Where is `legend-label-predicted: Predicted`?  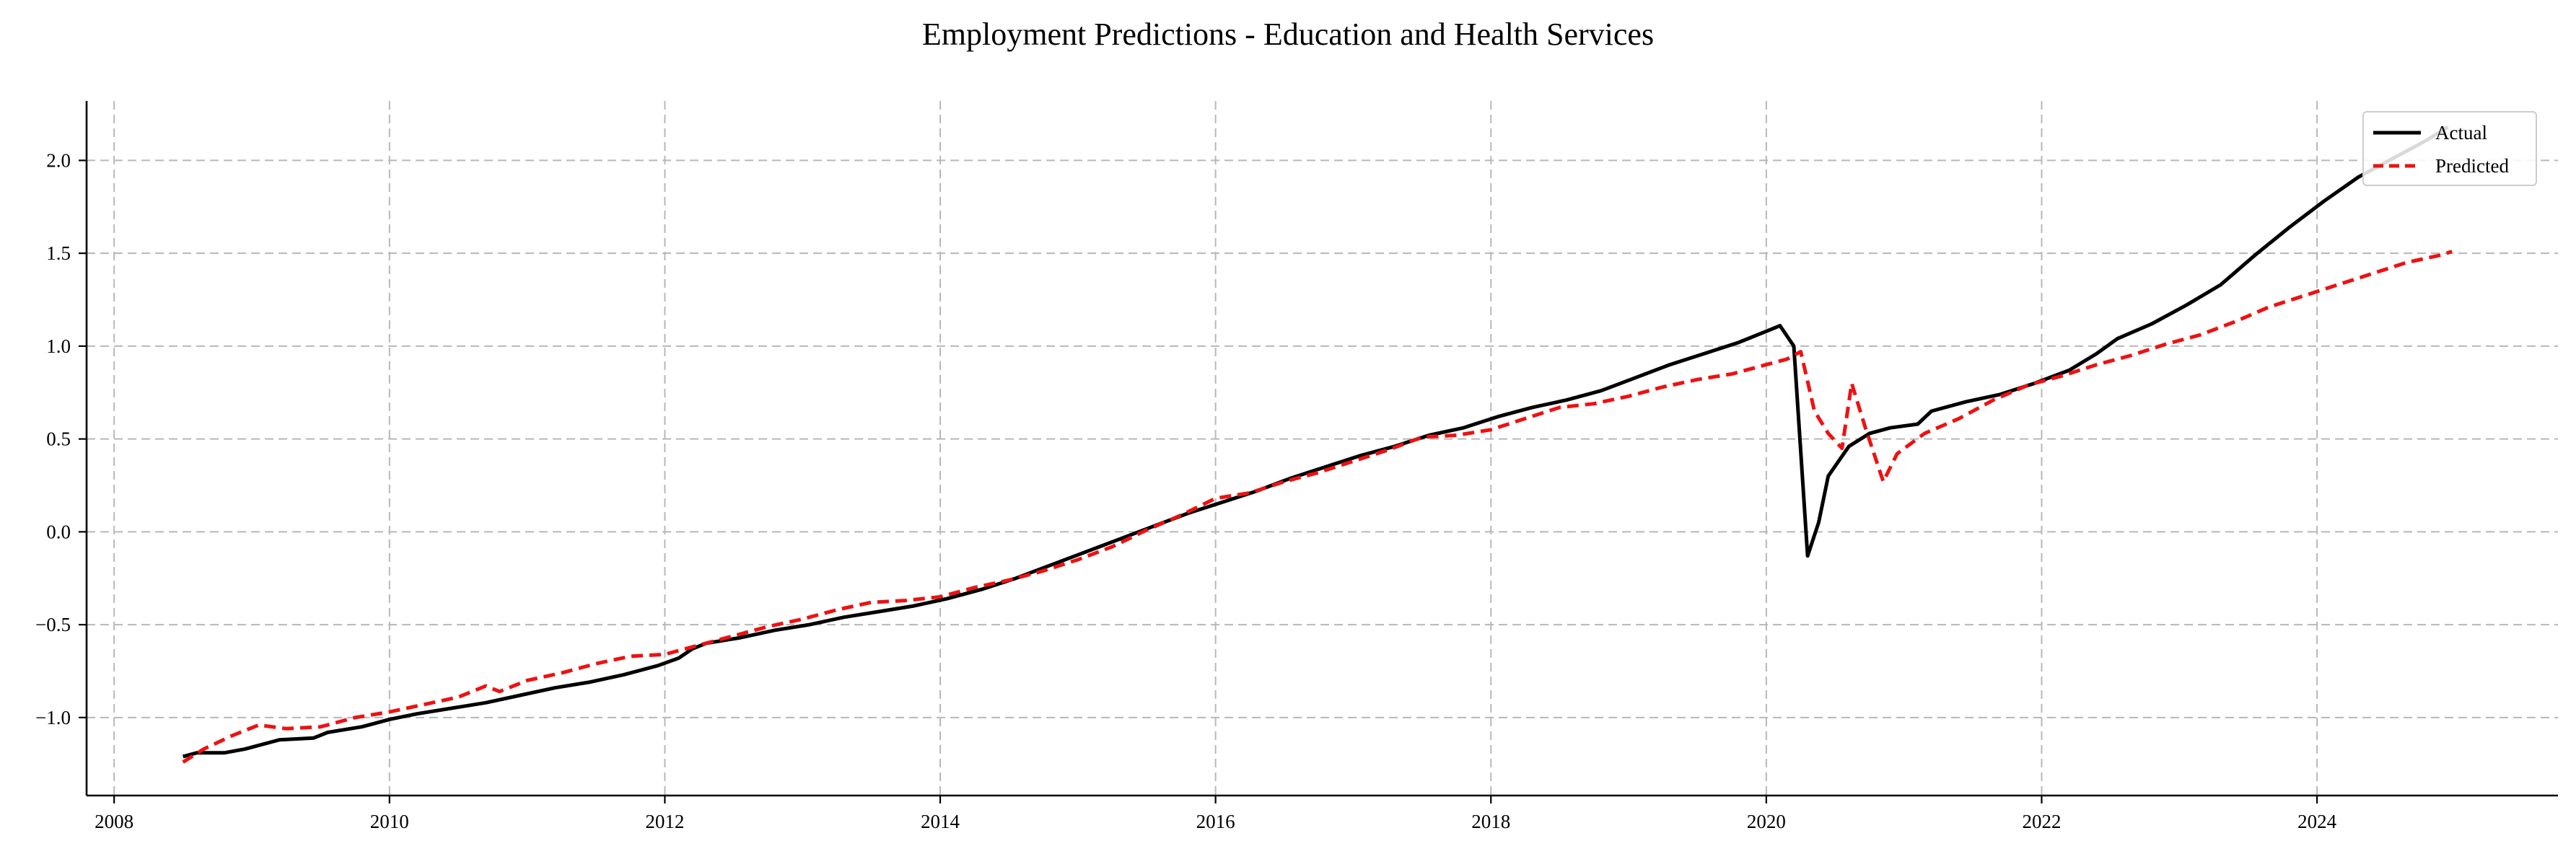 legend-label-predicted: Predicted is located at coordinates (2472, 166).